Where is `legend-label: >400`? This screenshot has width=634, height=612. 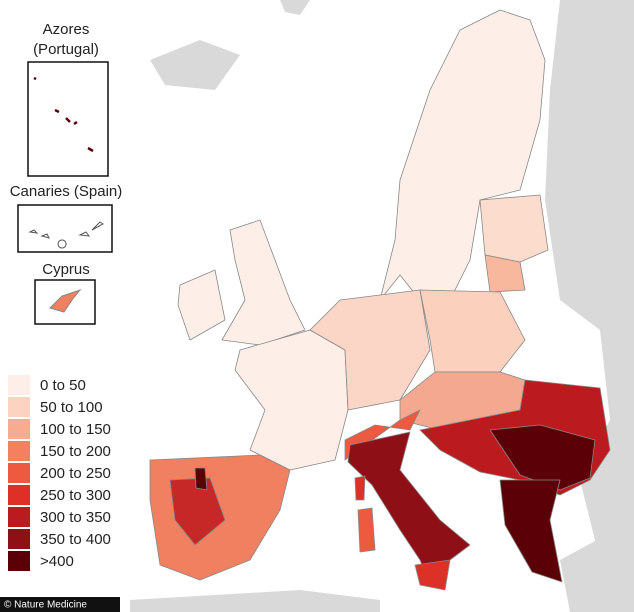 legend-label: >400 is located at coordinates (57, 561).